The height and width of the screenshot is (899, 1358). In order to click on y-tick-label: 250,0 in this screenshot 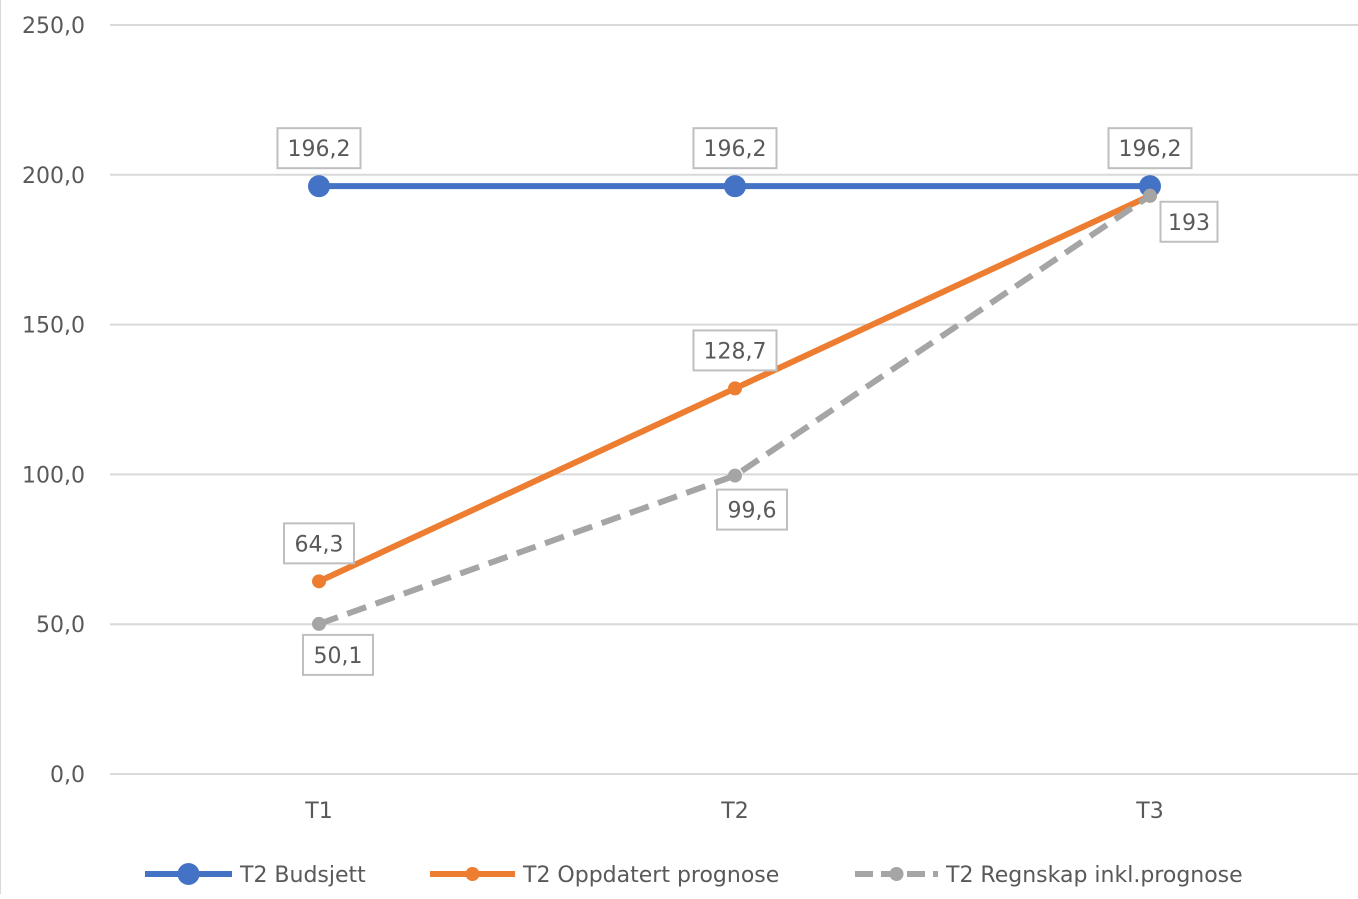, I will do `click(53, 26)`.